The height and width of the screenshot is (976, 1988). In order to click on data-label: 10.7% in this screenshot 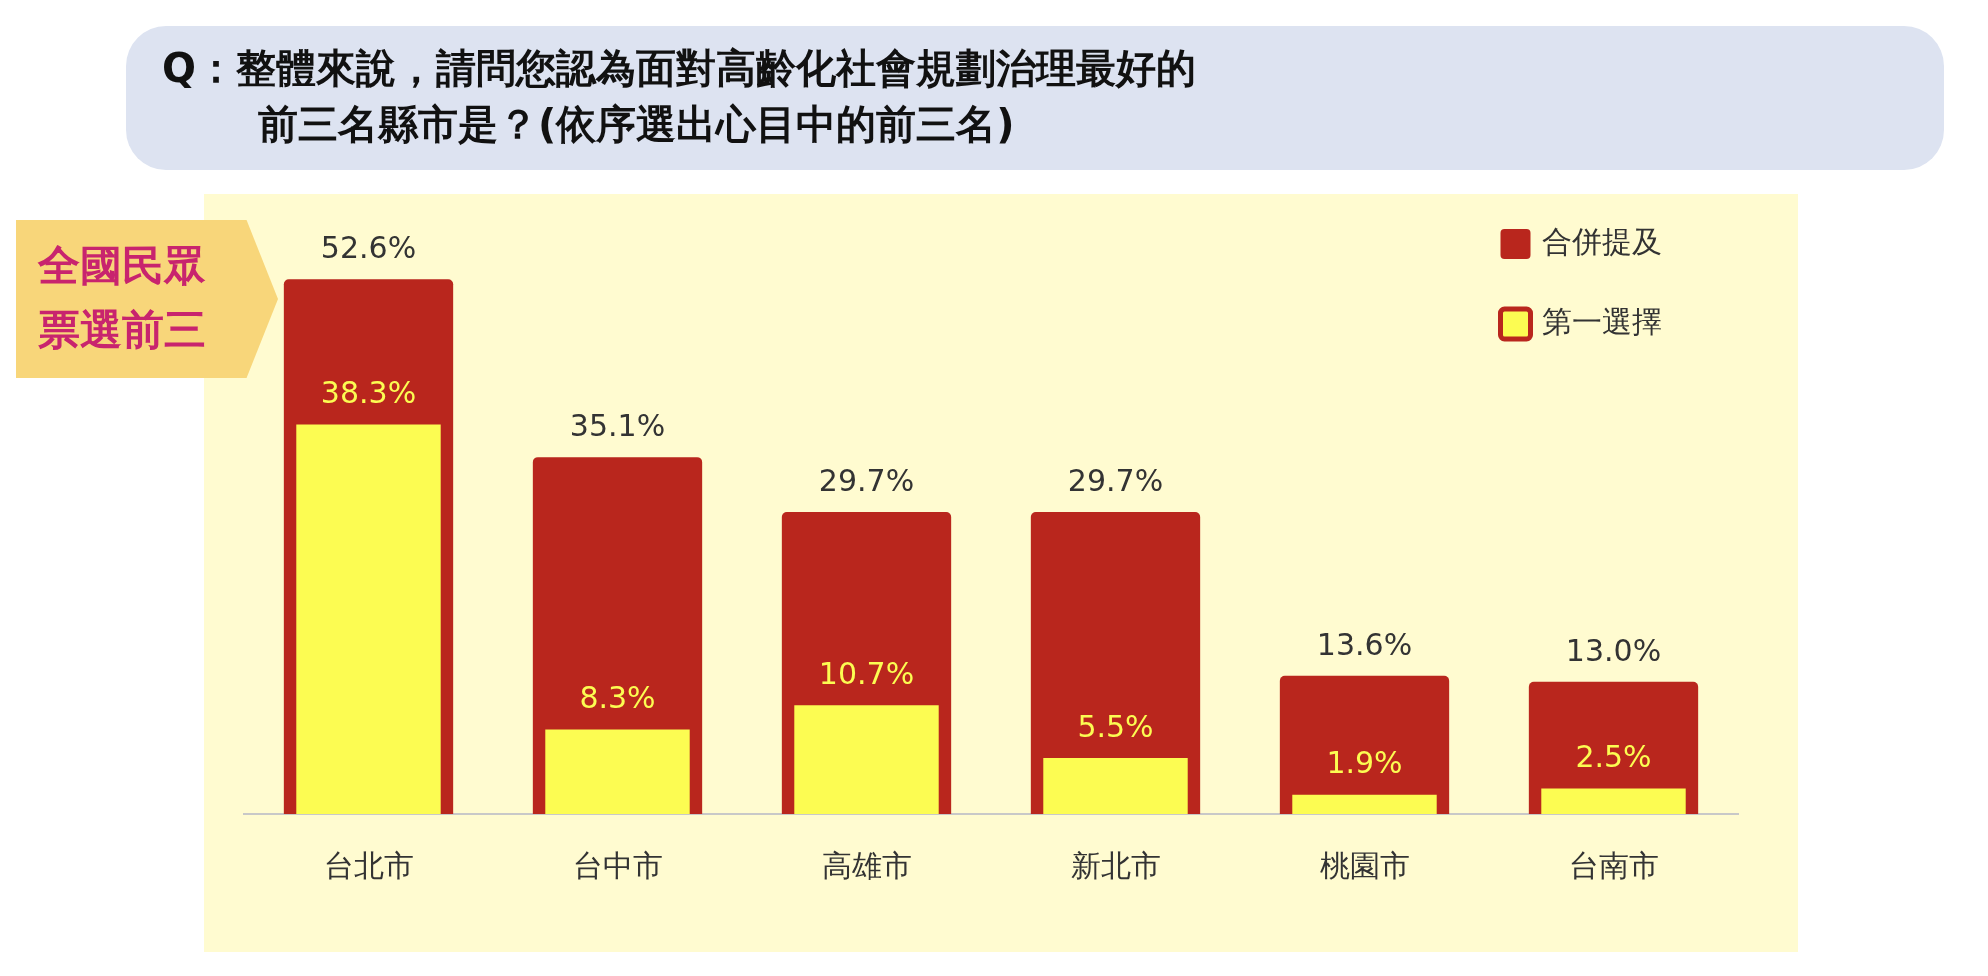, I will do `click(866, 674)`.